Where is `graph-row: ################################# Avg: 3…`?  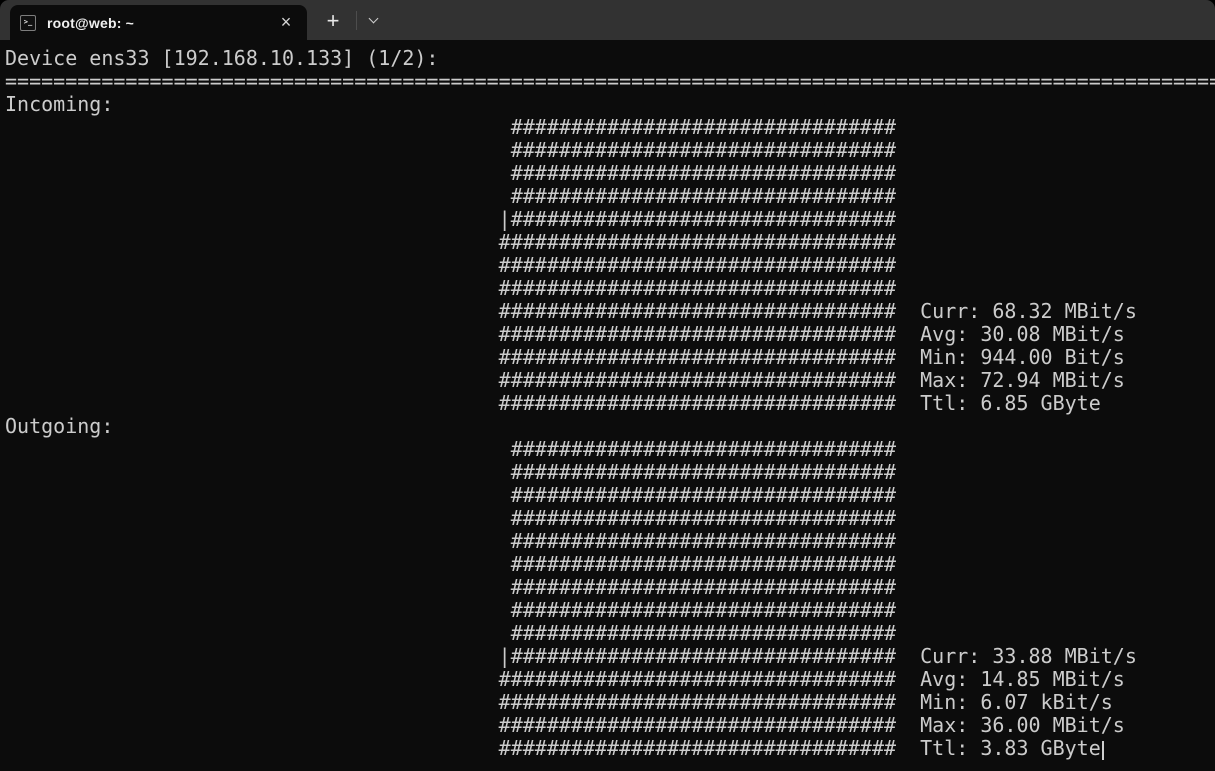
graph-row: ################################# Avg: 3… is located at coordinates (565, 334).